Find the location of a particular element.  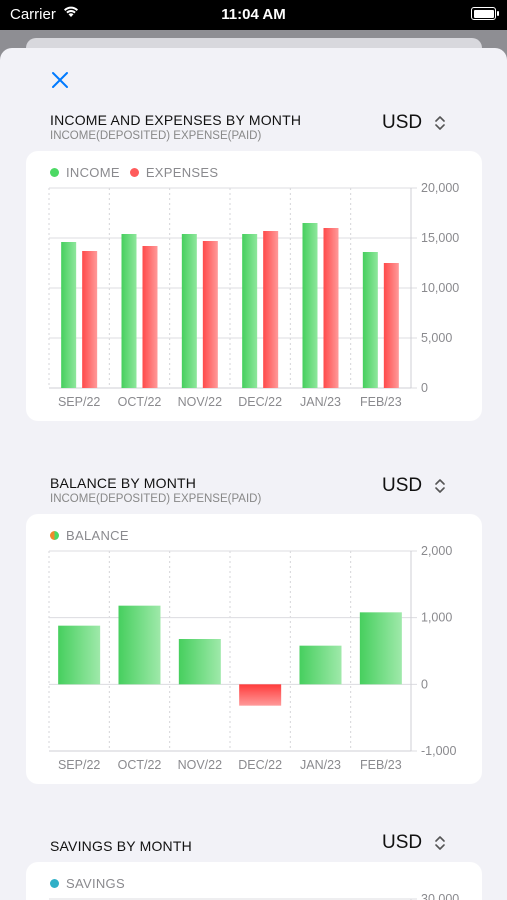

legend-label-income: INCOME is located at coordinates (93, 172).